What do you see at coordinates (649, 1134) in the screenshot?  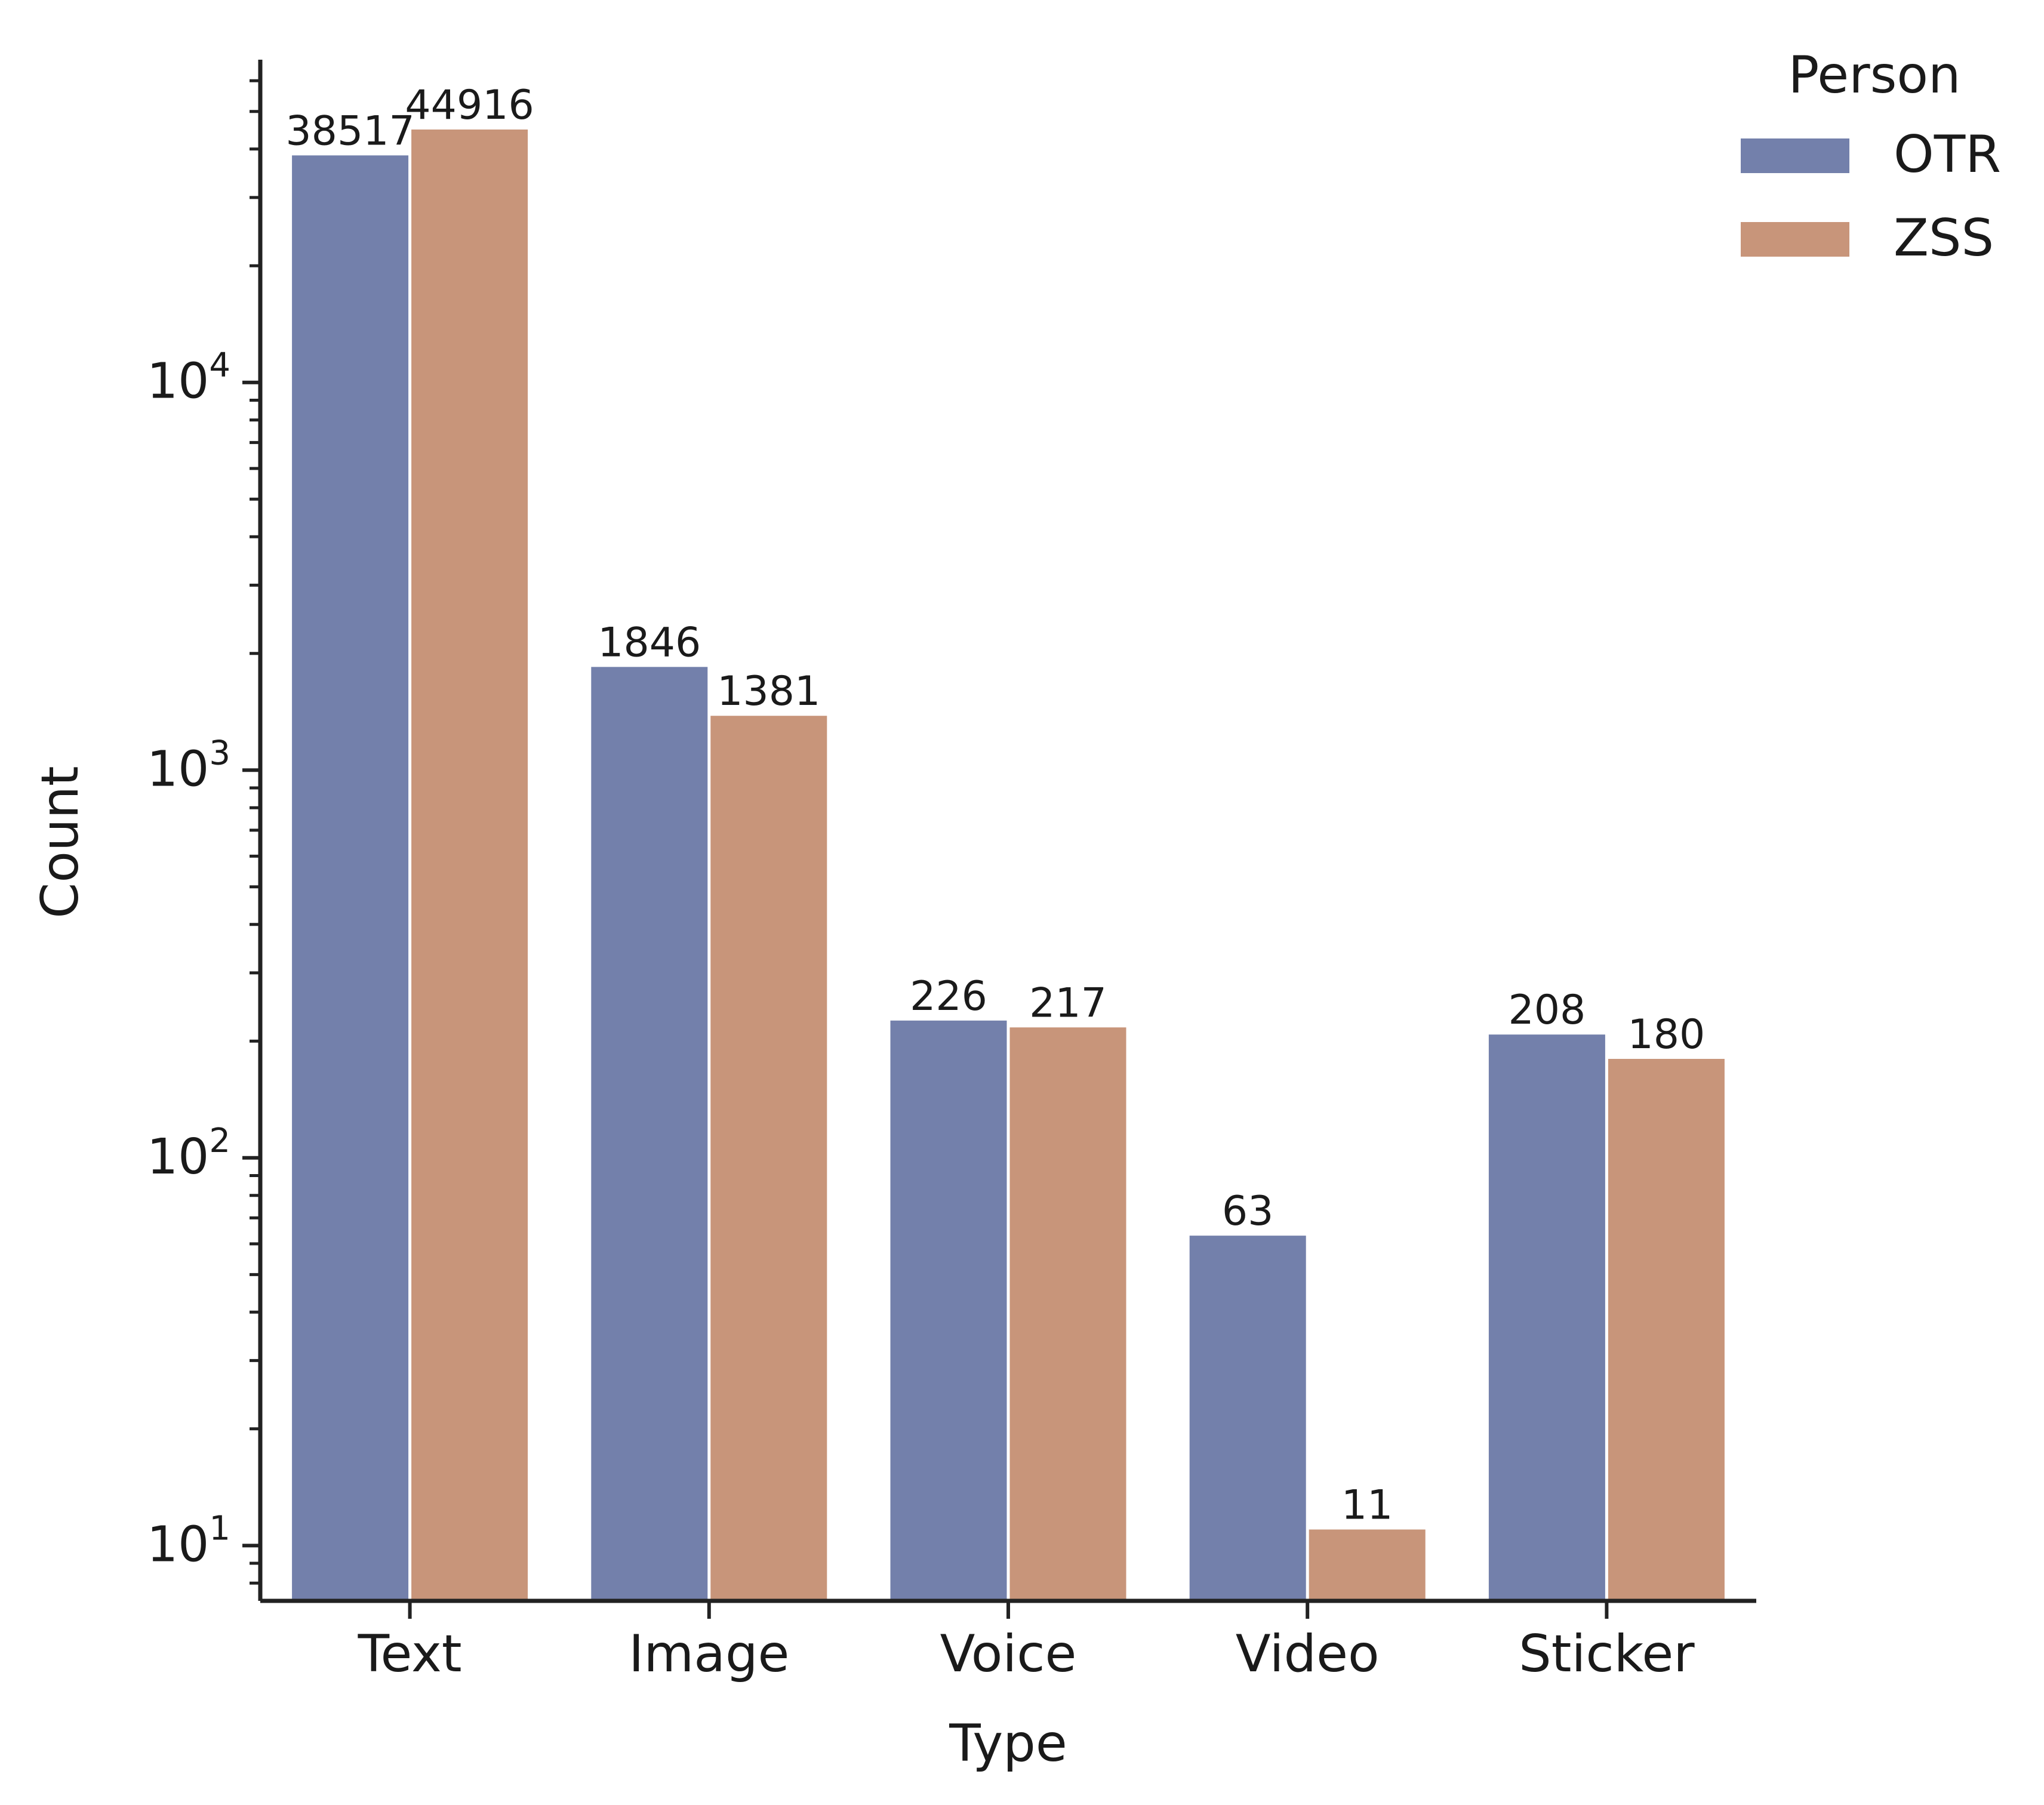 I see `bar-otr-image` at bounding box center [649, 1134].